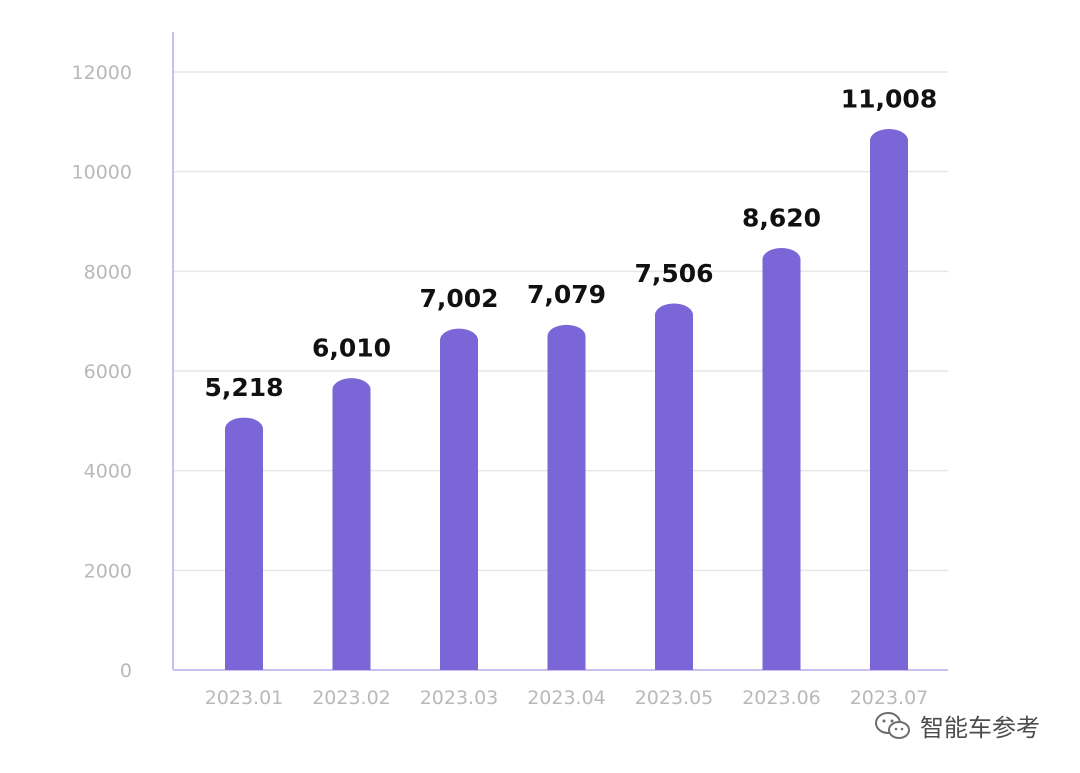 The image size is (1080, 773). I want to click on bar-2023.03, so click(459, 499).